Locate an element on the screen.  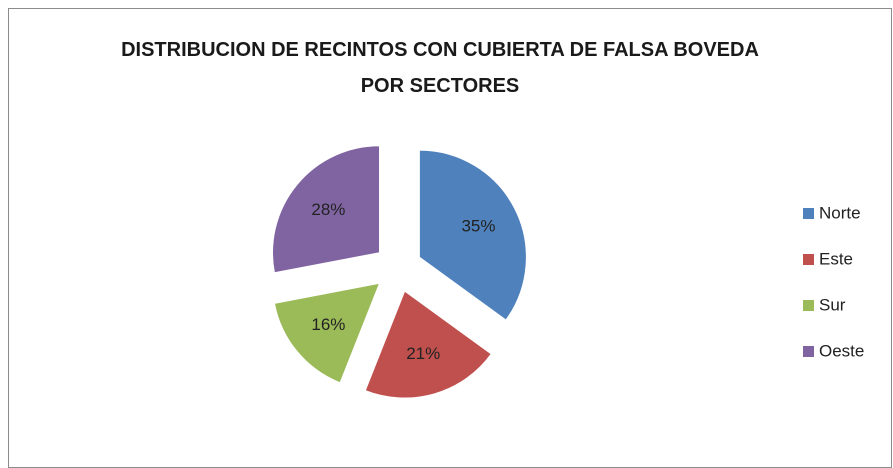
legend-label: Sur is located at coordinates (832, 304).